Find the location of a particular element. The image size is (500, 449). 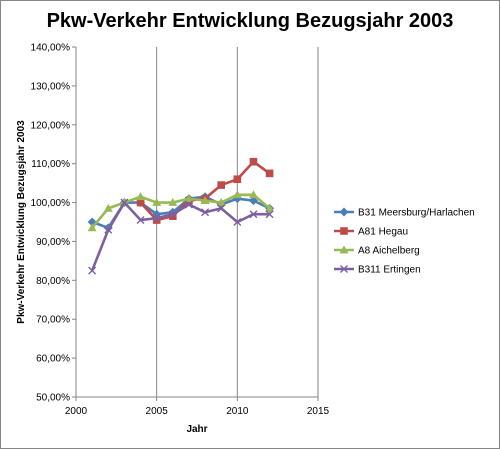

x-tick-labels: 2000 2005 2010 2015 is located at coordinates (197, 407).